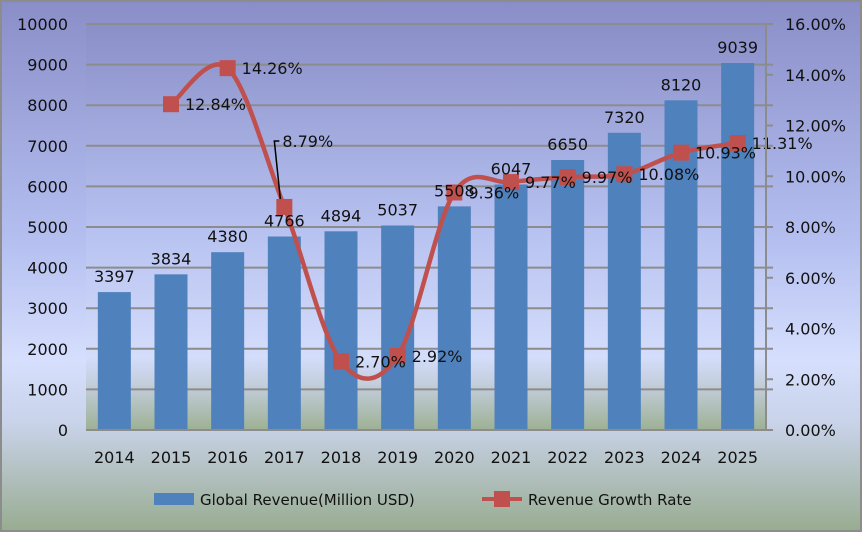  Describe the element at coordinates (171, 352) in the screenshot. I see `bar-2015` at that location.